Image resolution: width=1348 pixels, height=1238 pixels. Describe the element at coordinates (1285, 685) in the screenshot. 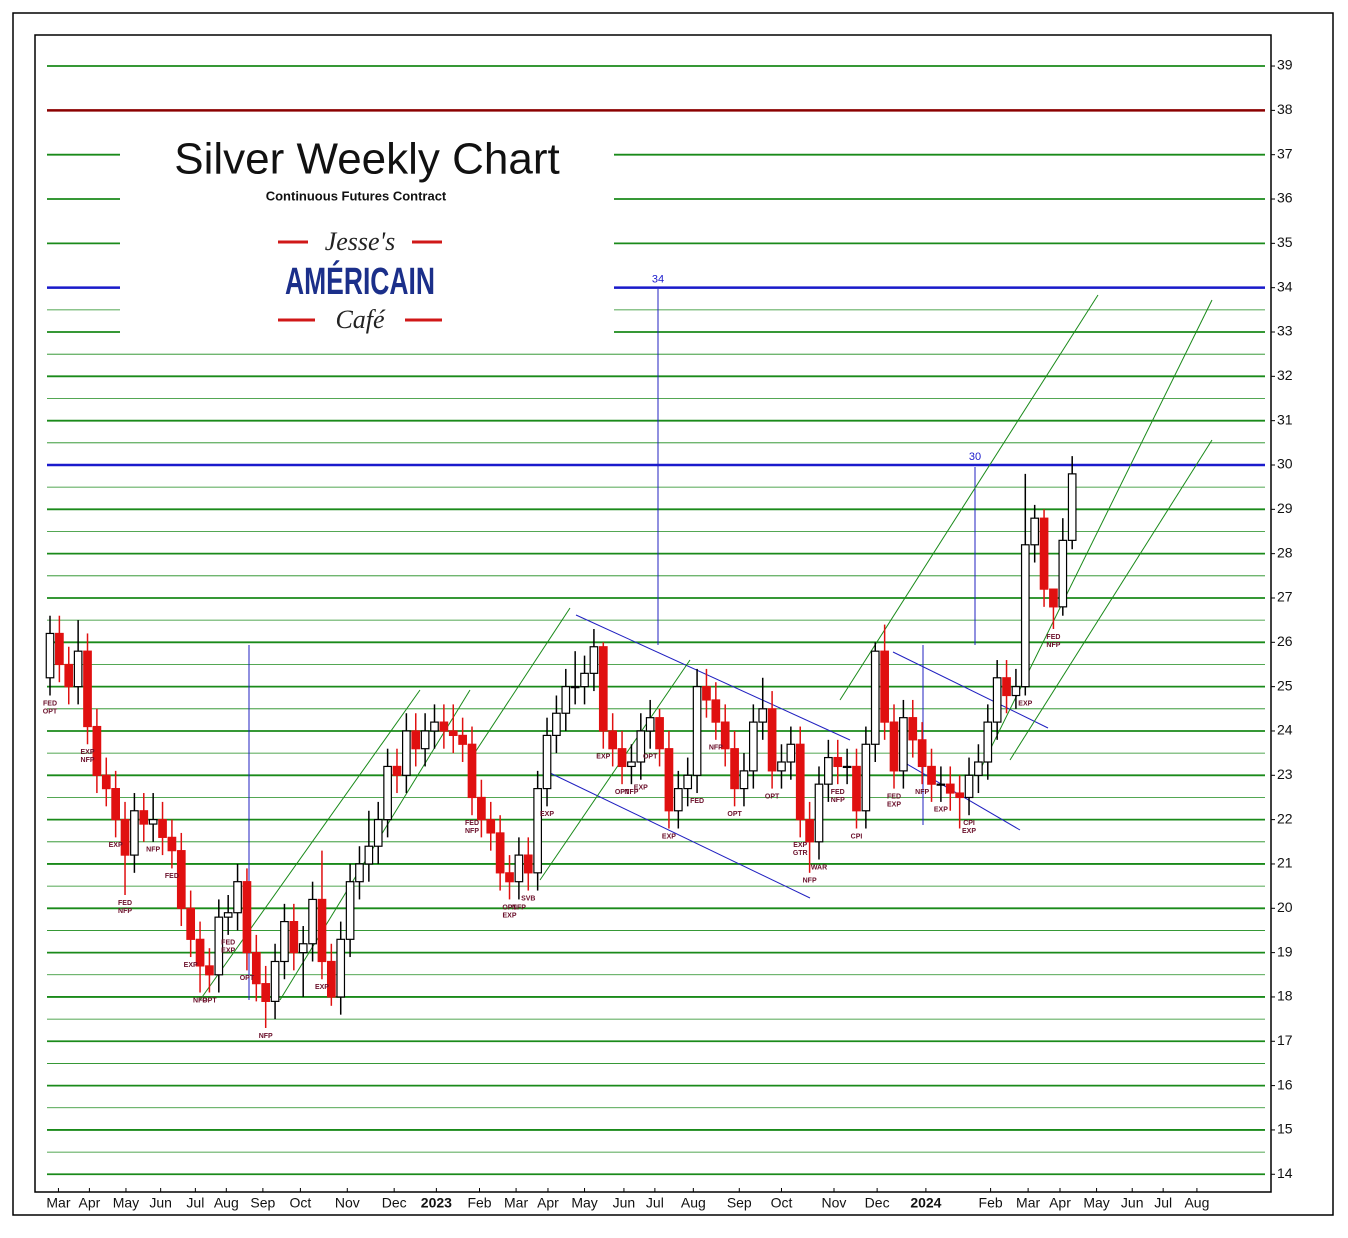

I see `y-tick-label: 25` at that location.